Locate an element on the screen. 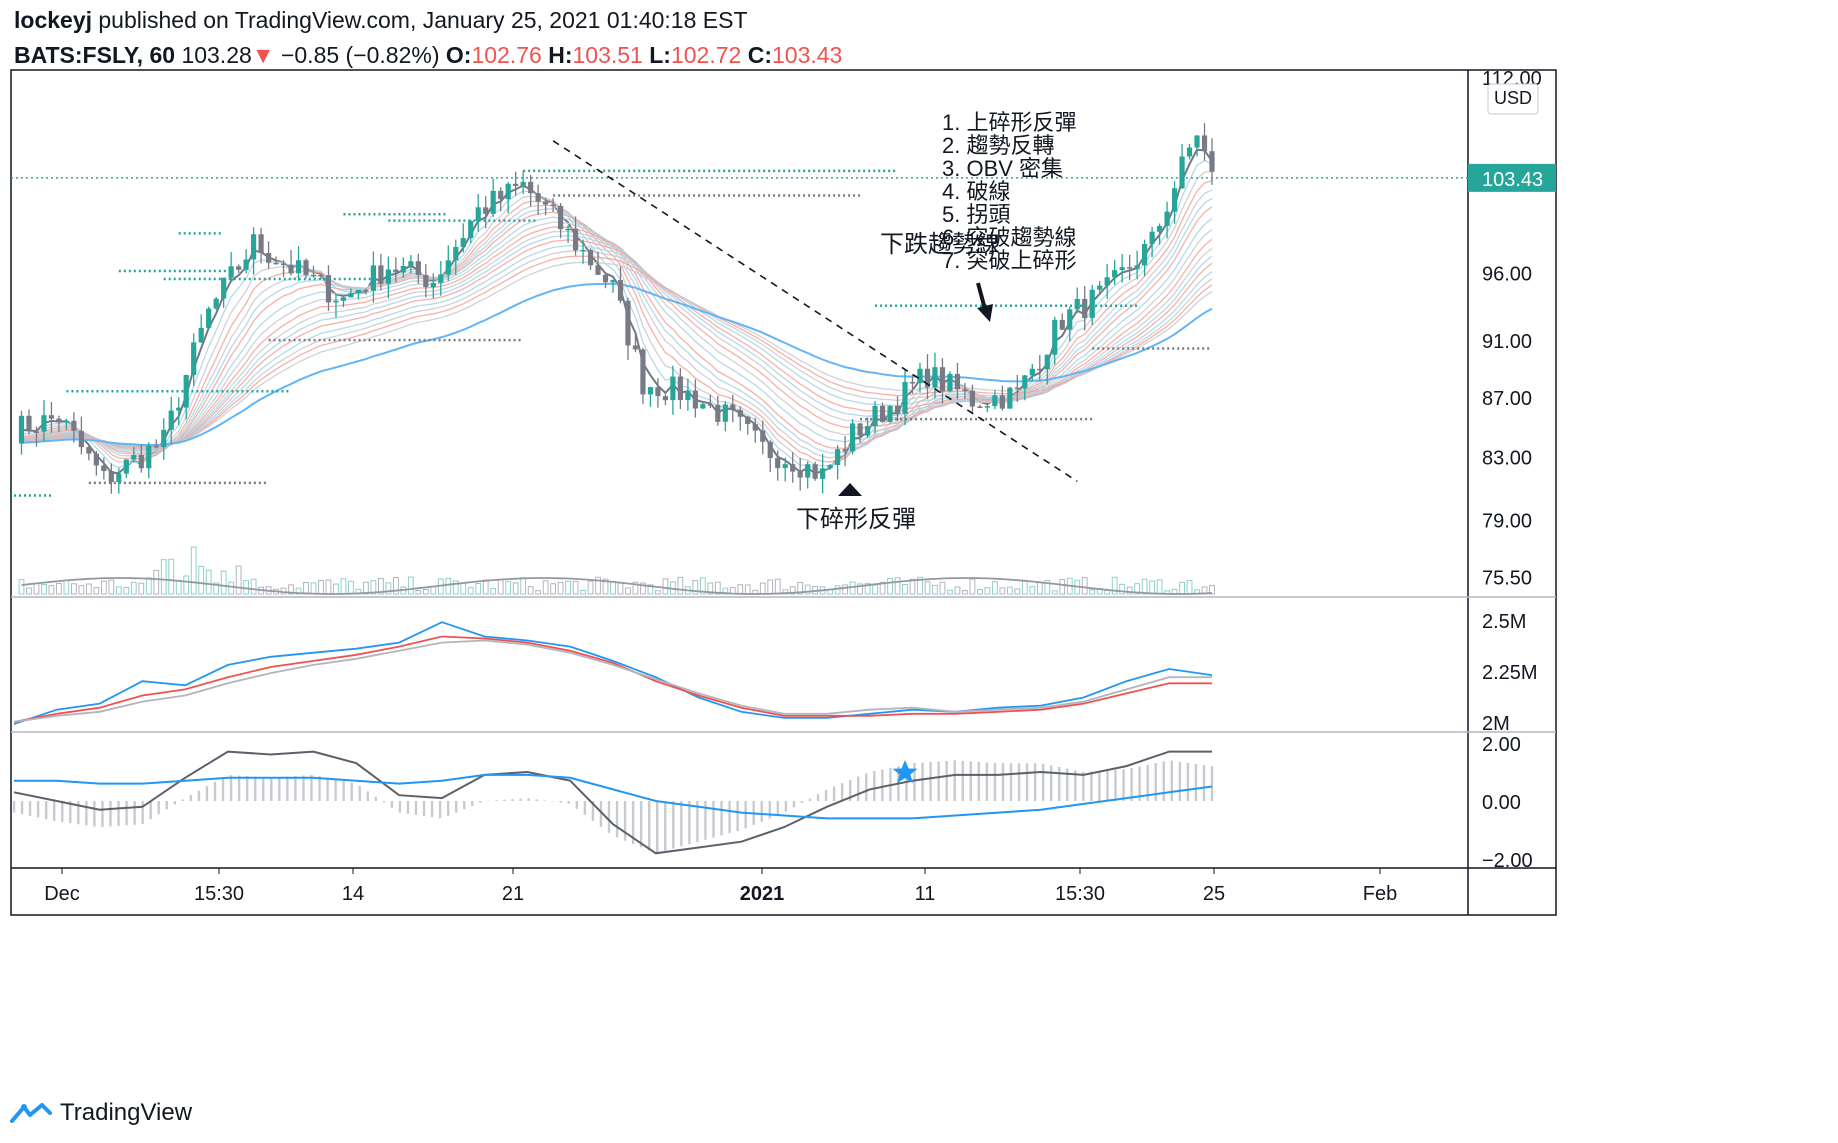 This screenshot has width=1838, height=1143. oscillator-tick-label: −2.00 is located at coordinates (1507, 861).